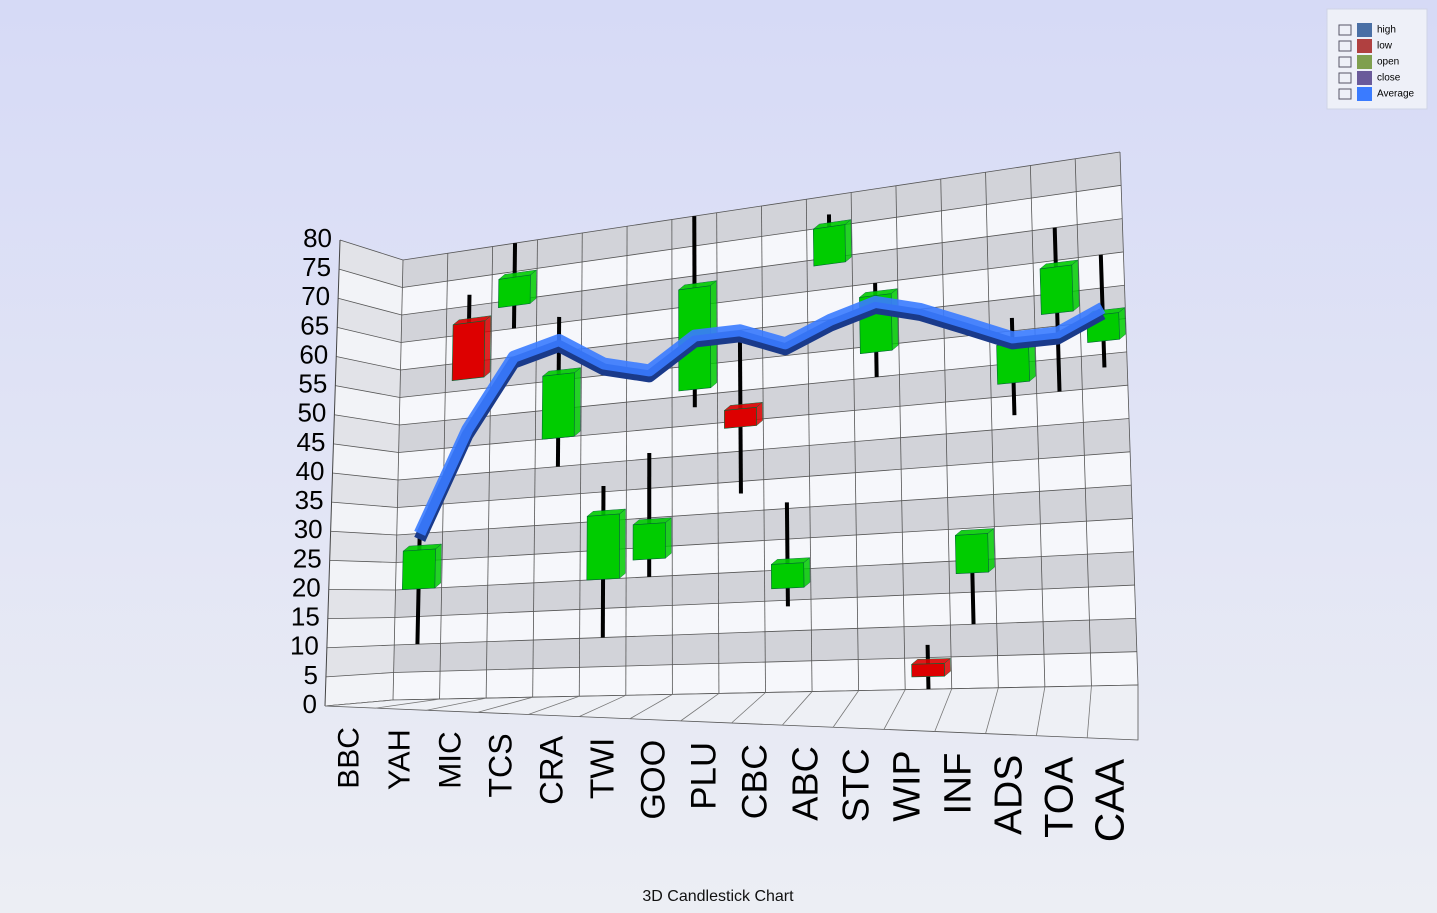  What do you see at coordinates (1008, 795) in the screenshot?
I see `x-tick-label: ADS` at bounding box center [1008, 795].